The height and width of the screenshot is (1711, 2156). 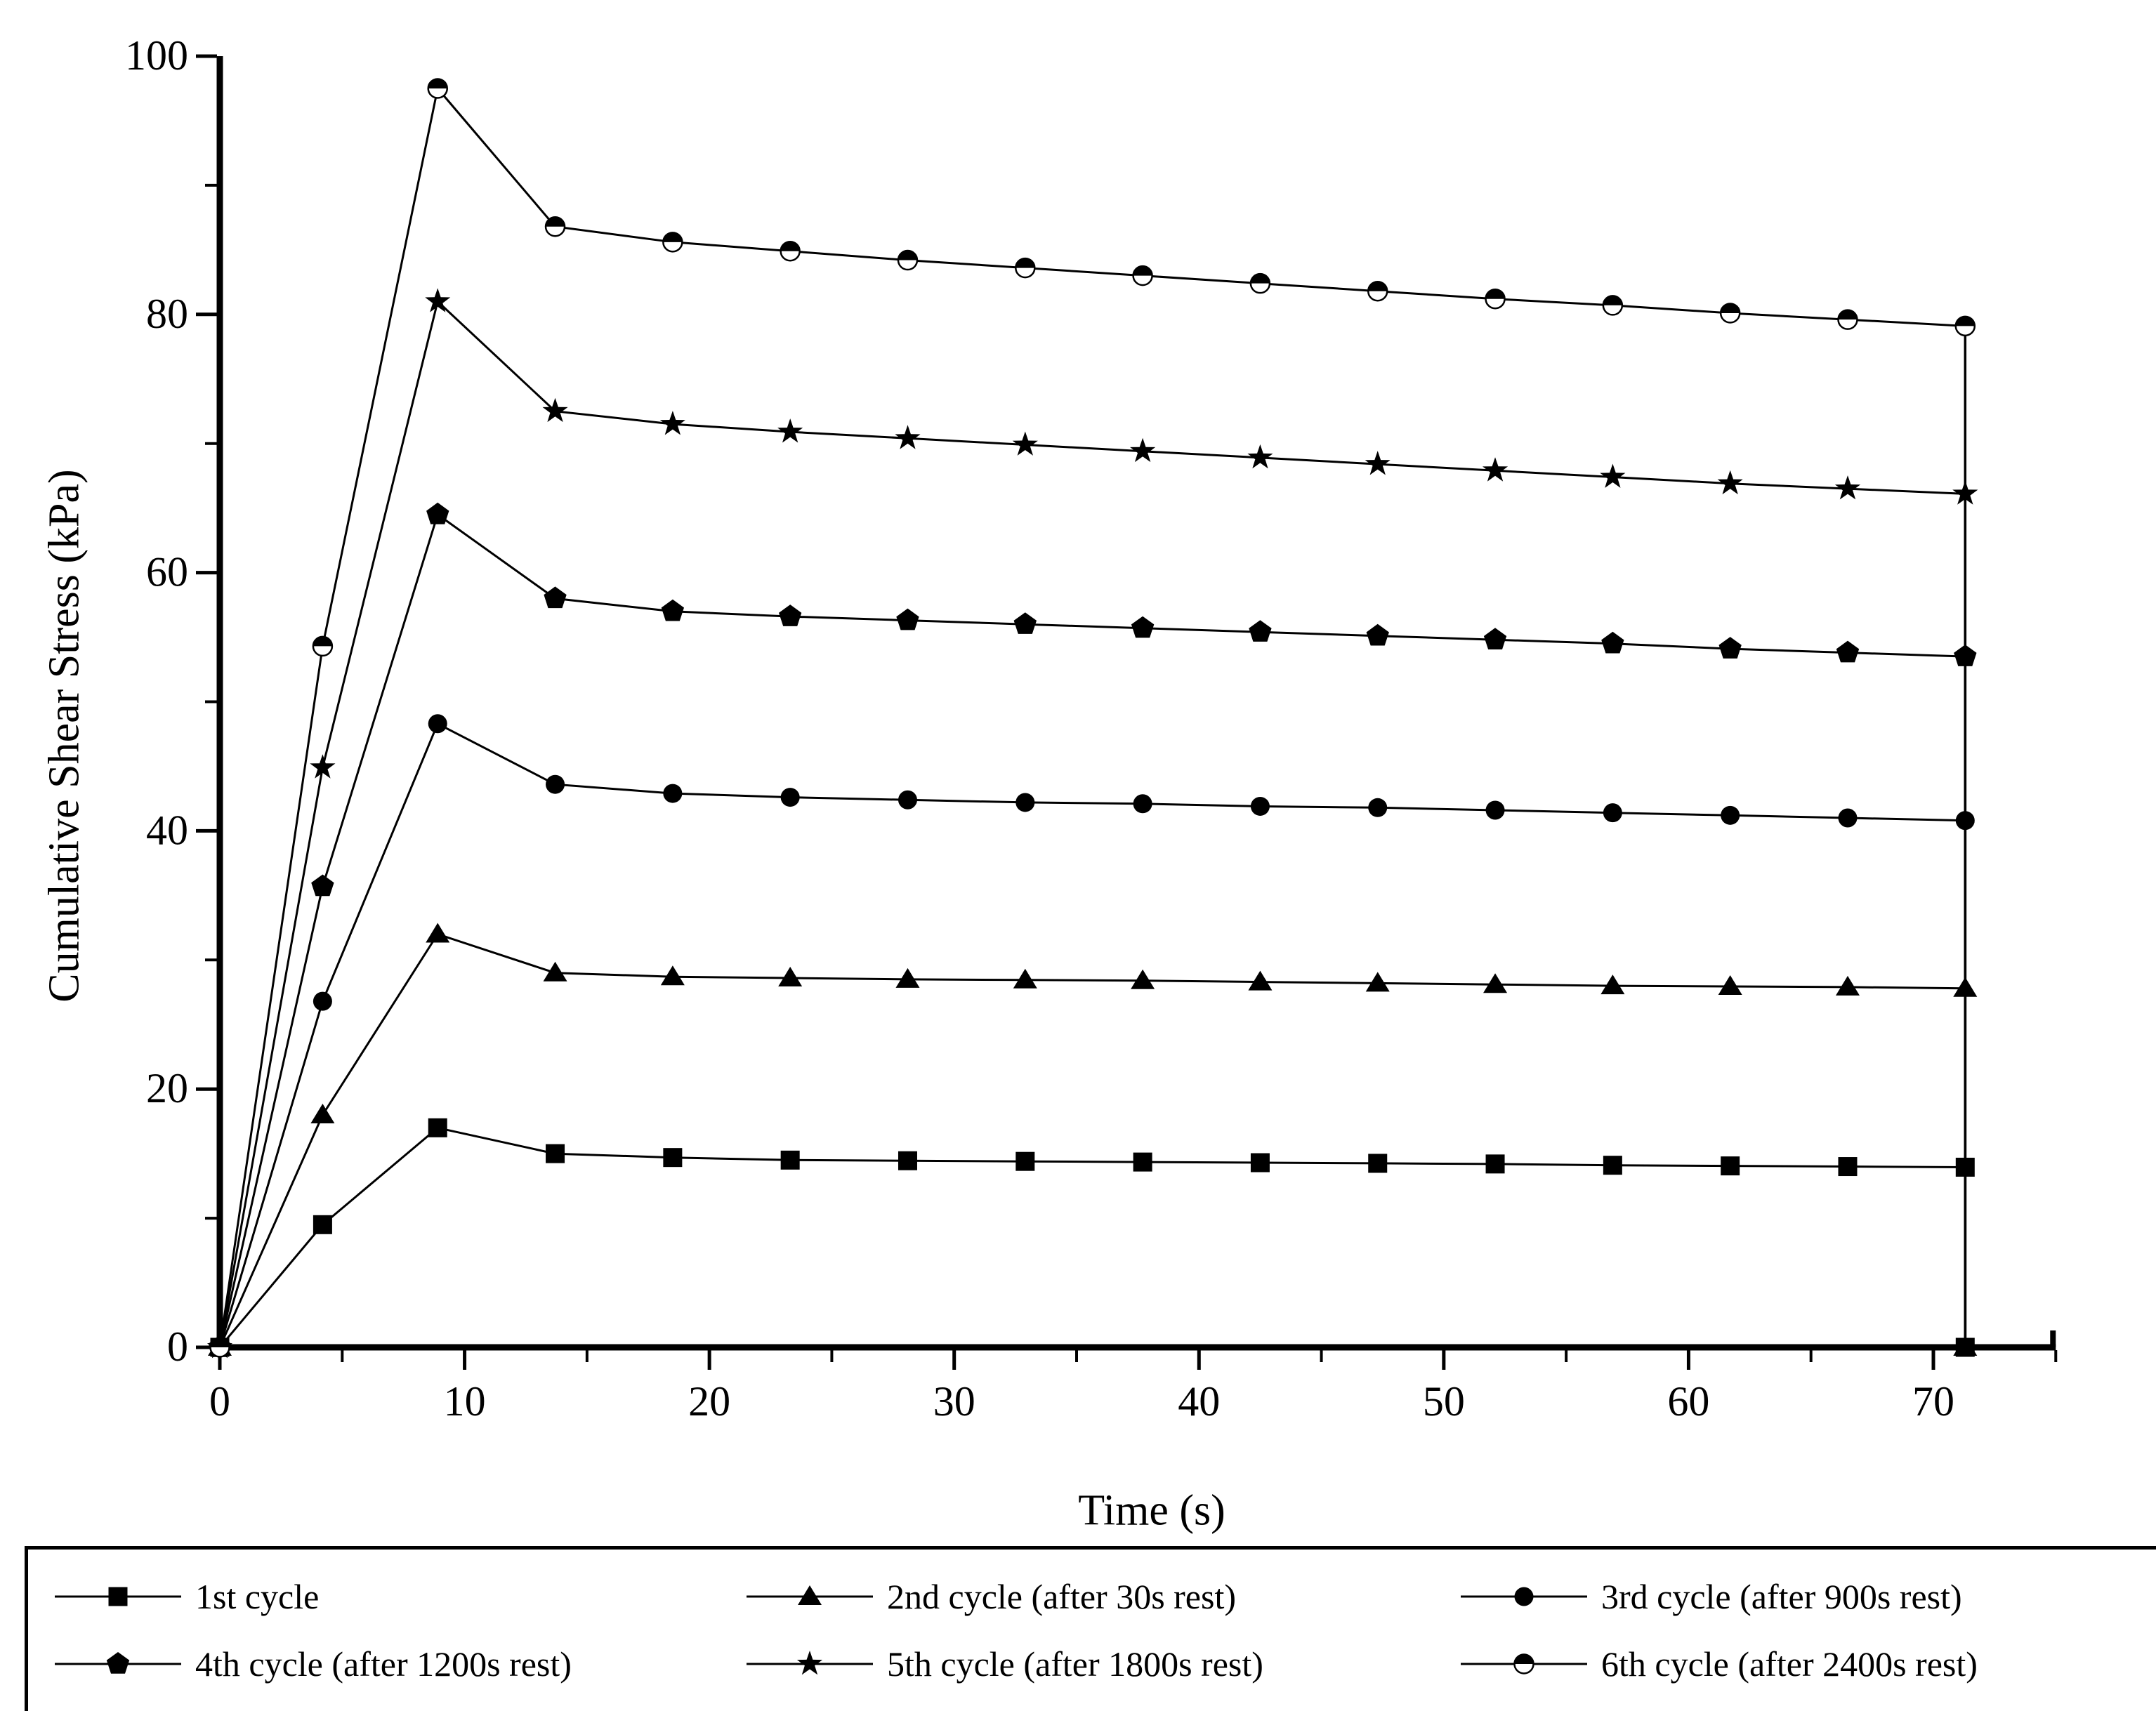 I want to click on y-tick-label: 100, so click(x=156, y=55).